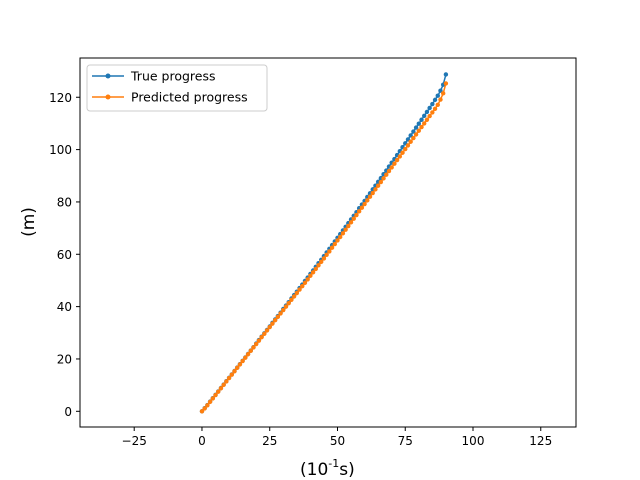  Describe the element at coordinates (134, 441) in the screenshot. I see `x-tick-label: −25` at that location.